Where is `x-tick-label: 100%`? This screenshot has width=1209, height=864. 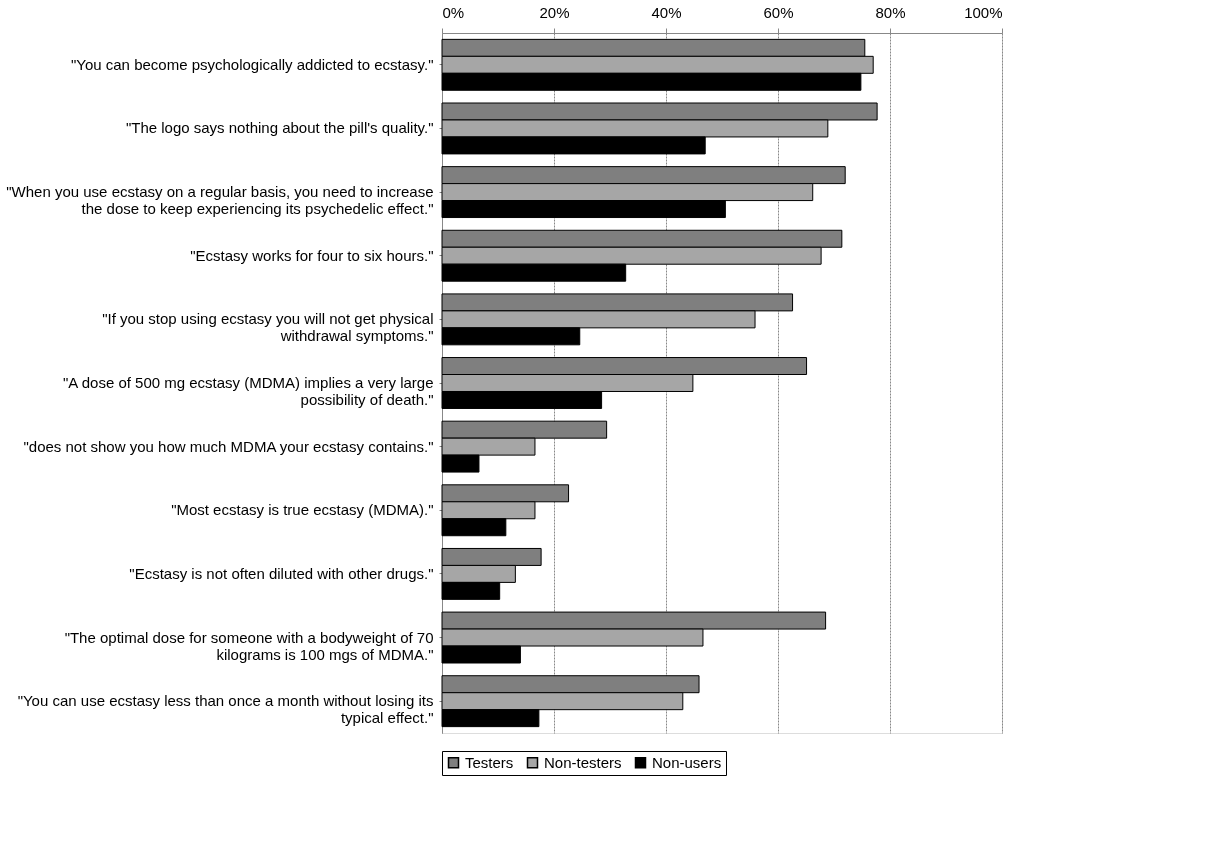
x-tick-label: 100% is located at coordinates (983, 12).